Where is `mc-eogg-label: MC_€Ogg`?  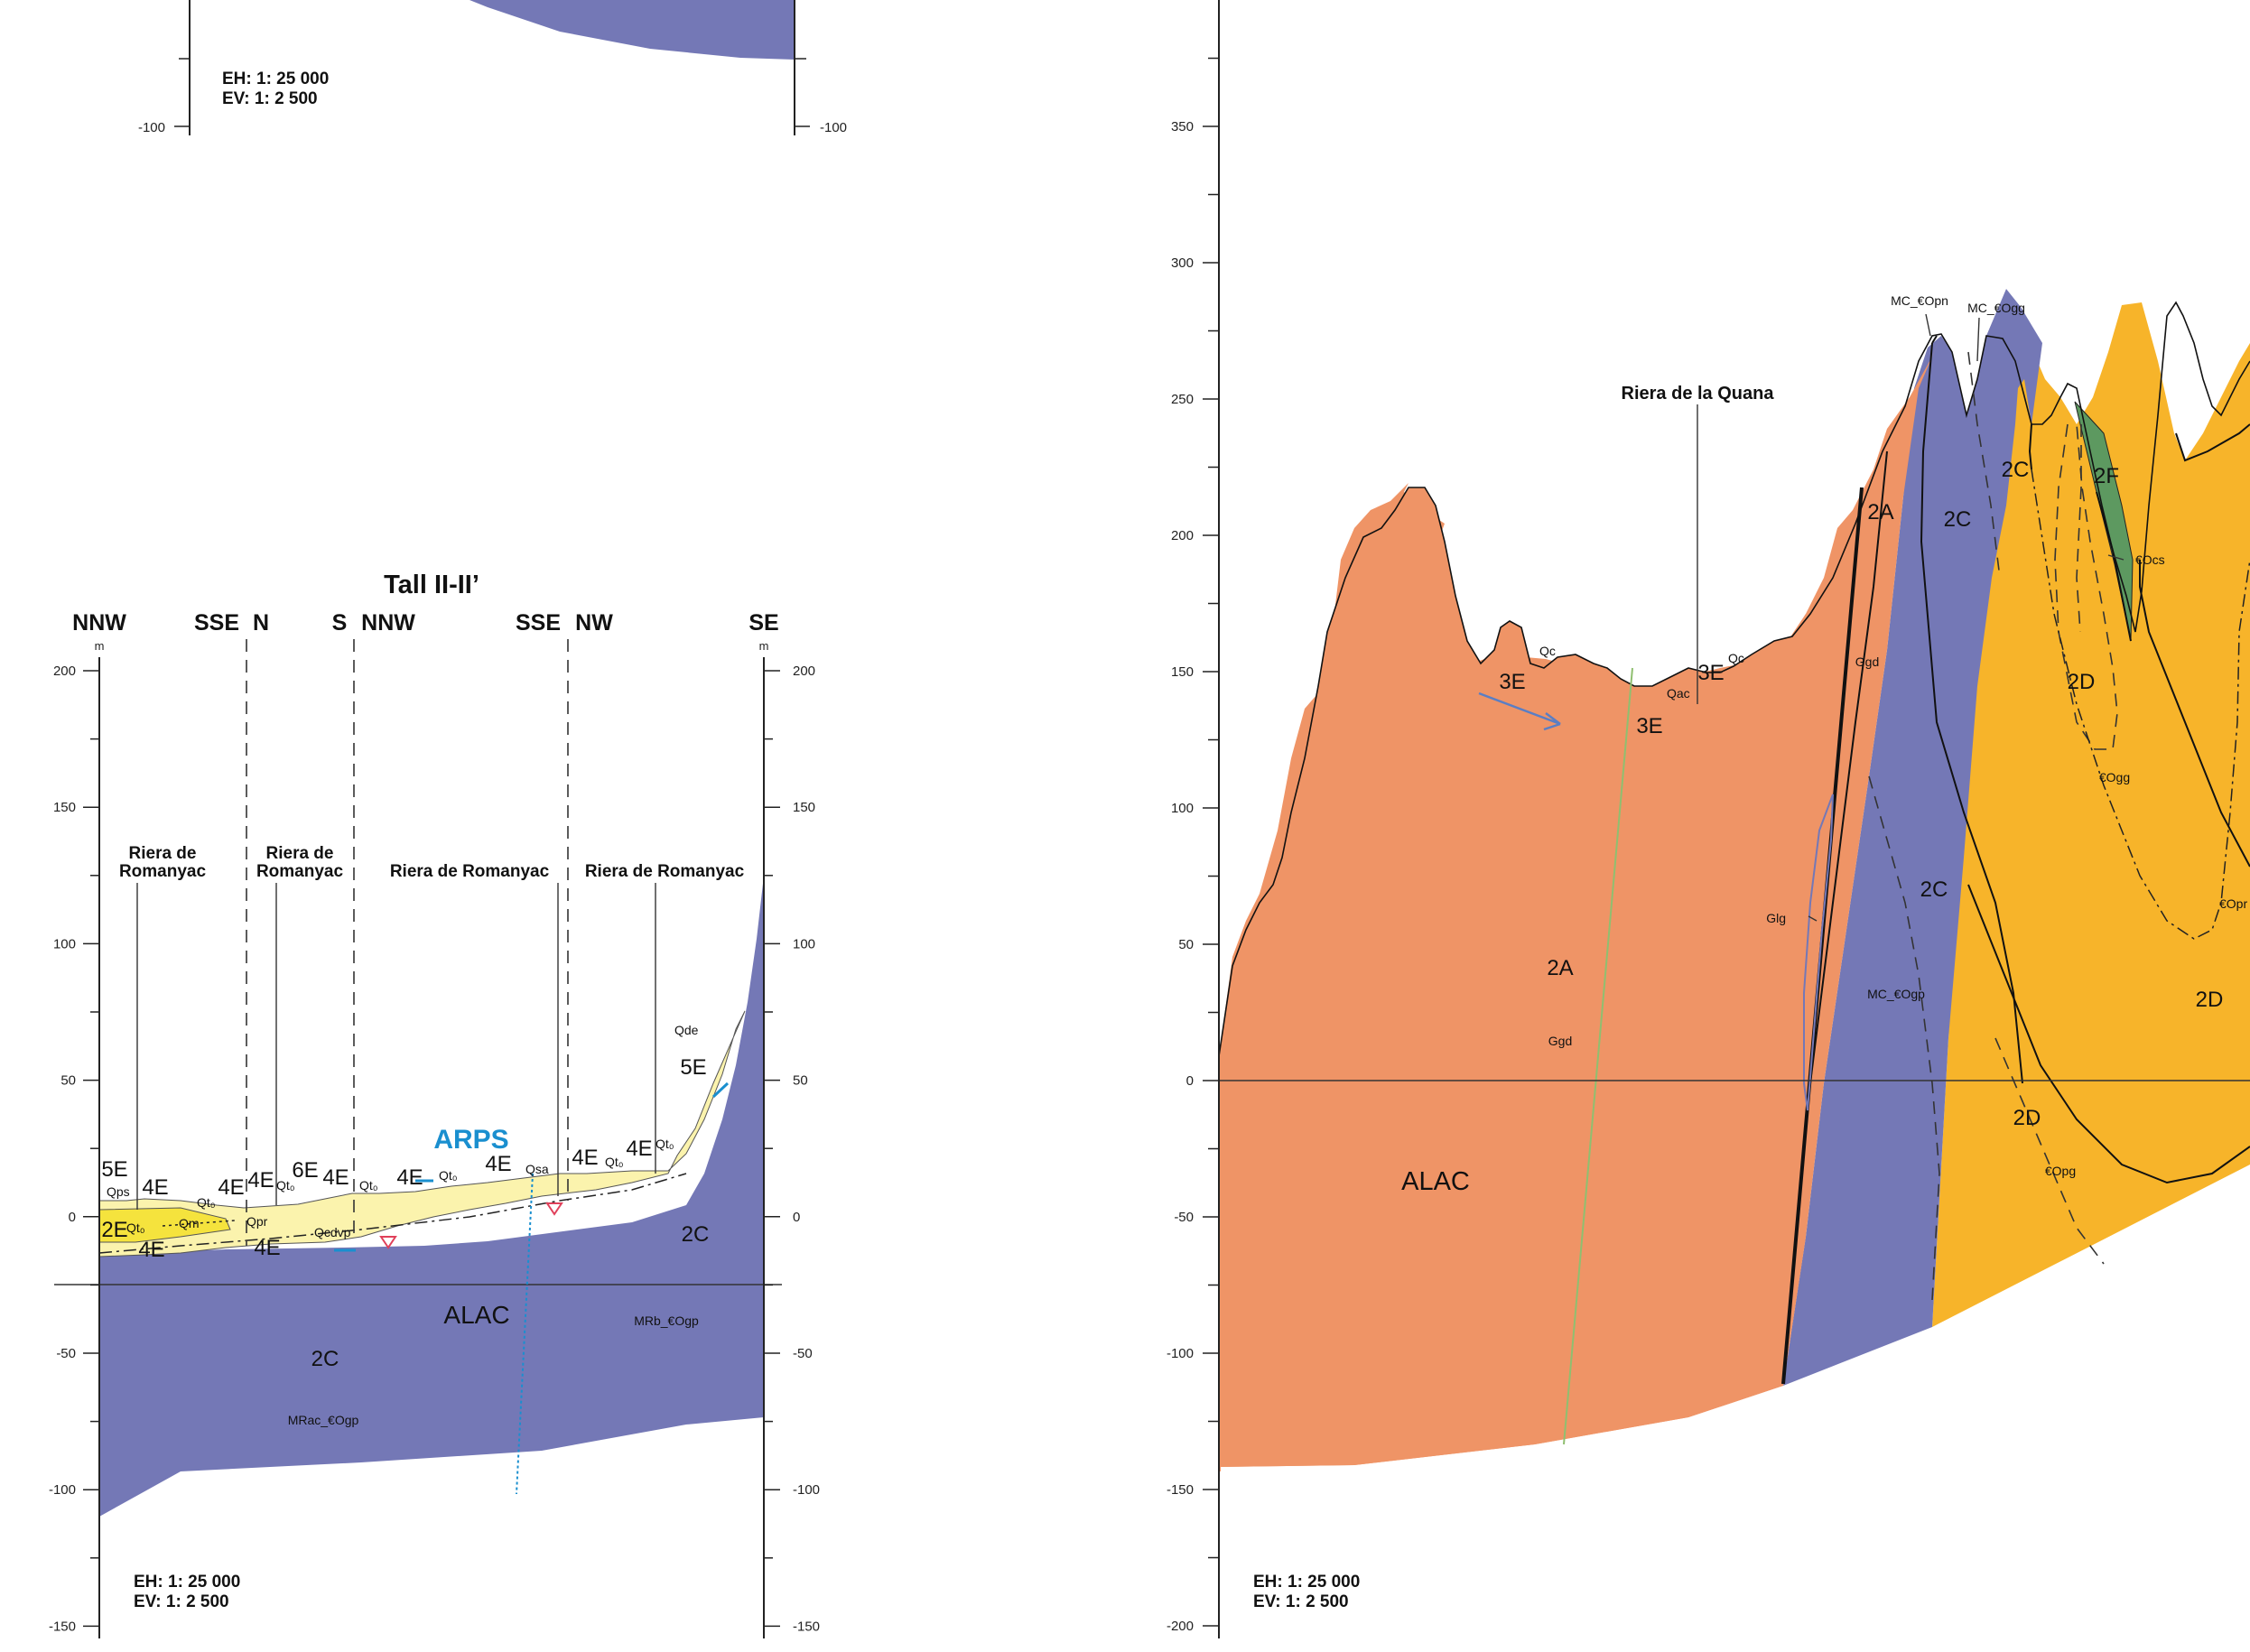
mc-eogg-label: MC_€Ogg is located at coordinates (1996, 308).